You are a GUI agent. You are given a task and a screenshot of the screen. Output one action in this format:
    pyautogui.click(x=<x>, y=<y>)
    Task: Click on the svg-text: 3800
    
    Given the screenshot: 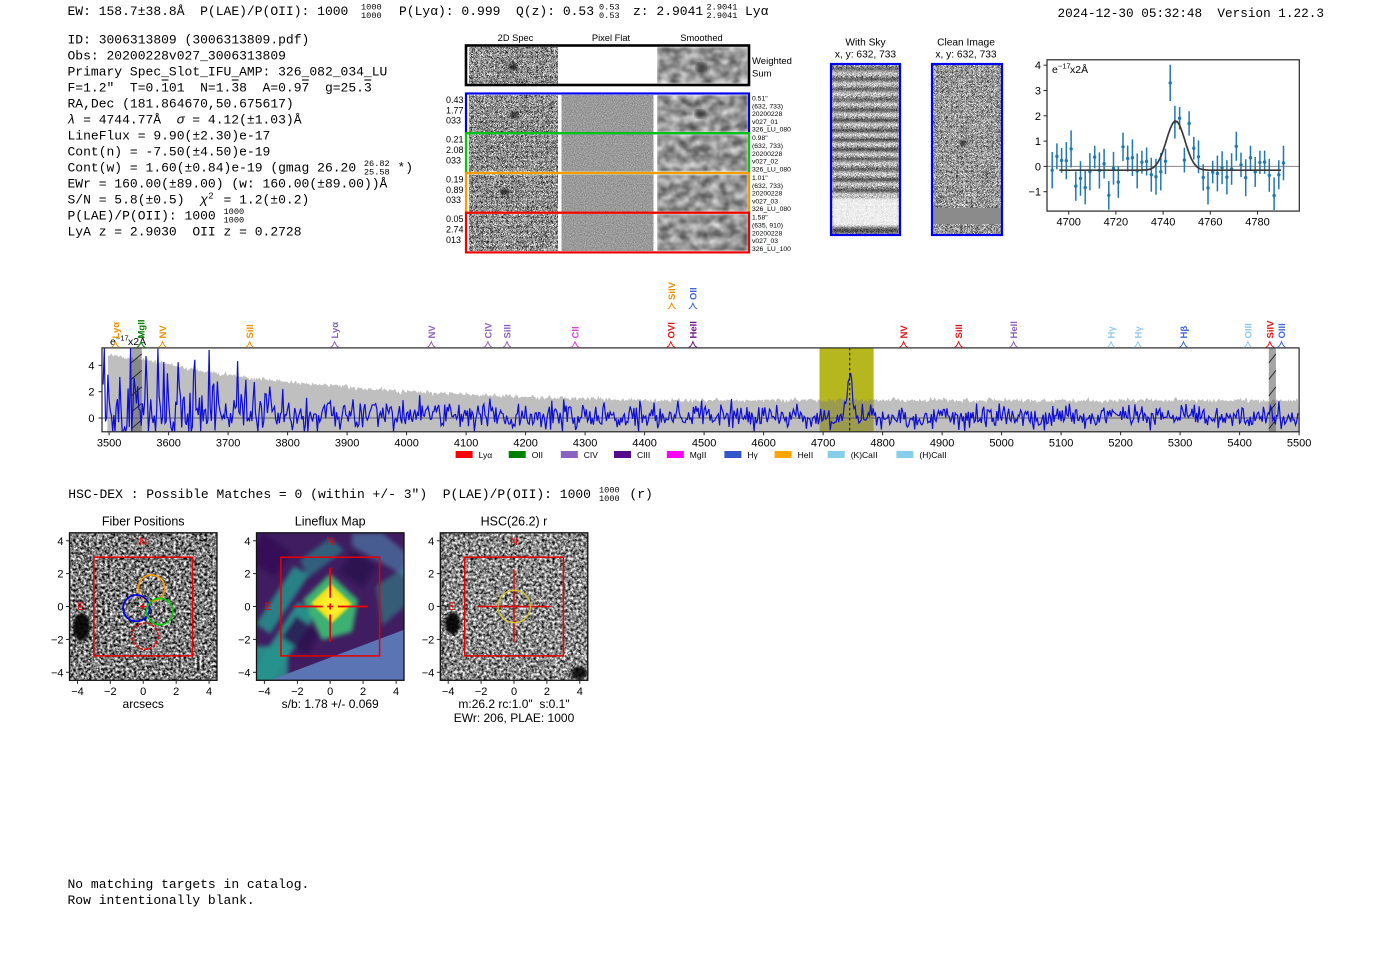 What is the action you would take?
    pyautogui.click(x=287, y=443)
    